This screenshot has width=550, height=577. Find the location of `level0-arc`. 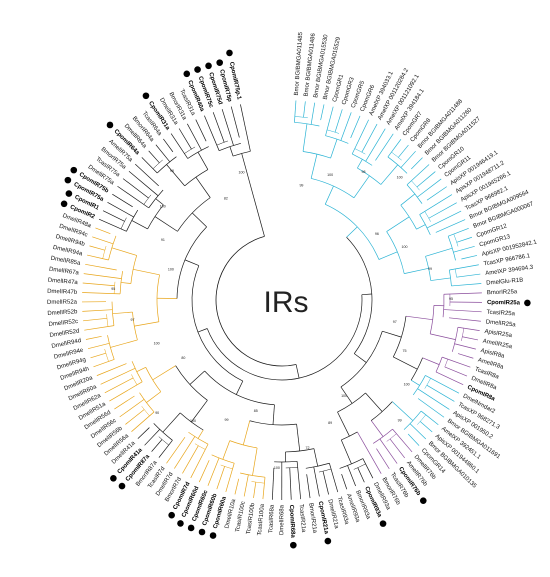

level0-arc is located at coordinates (382, 411).